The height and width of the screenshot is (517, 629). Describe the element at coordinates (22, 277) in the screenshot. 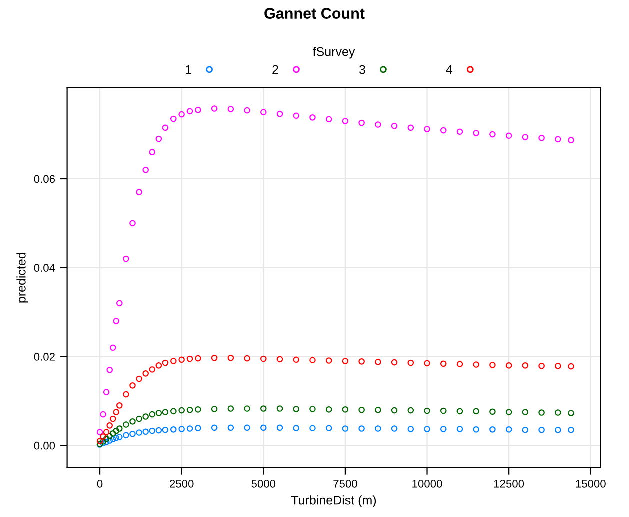

I see `y-axis-title: predicted` at that location.